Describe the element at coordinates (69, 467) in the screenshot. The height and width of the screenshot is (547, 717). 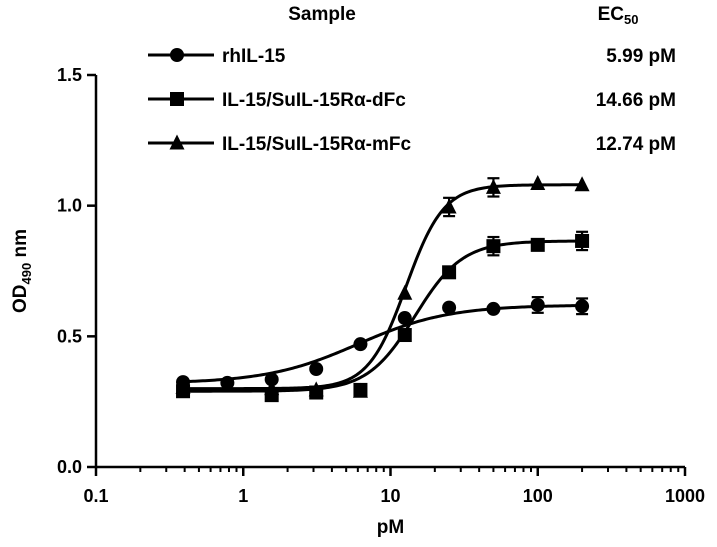
I see `y-tick-label: 0.0` at that location.